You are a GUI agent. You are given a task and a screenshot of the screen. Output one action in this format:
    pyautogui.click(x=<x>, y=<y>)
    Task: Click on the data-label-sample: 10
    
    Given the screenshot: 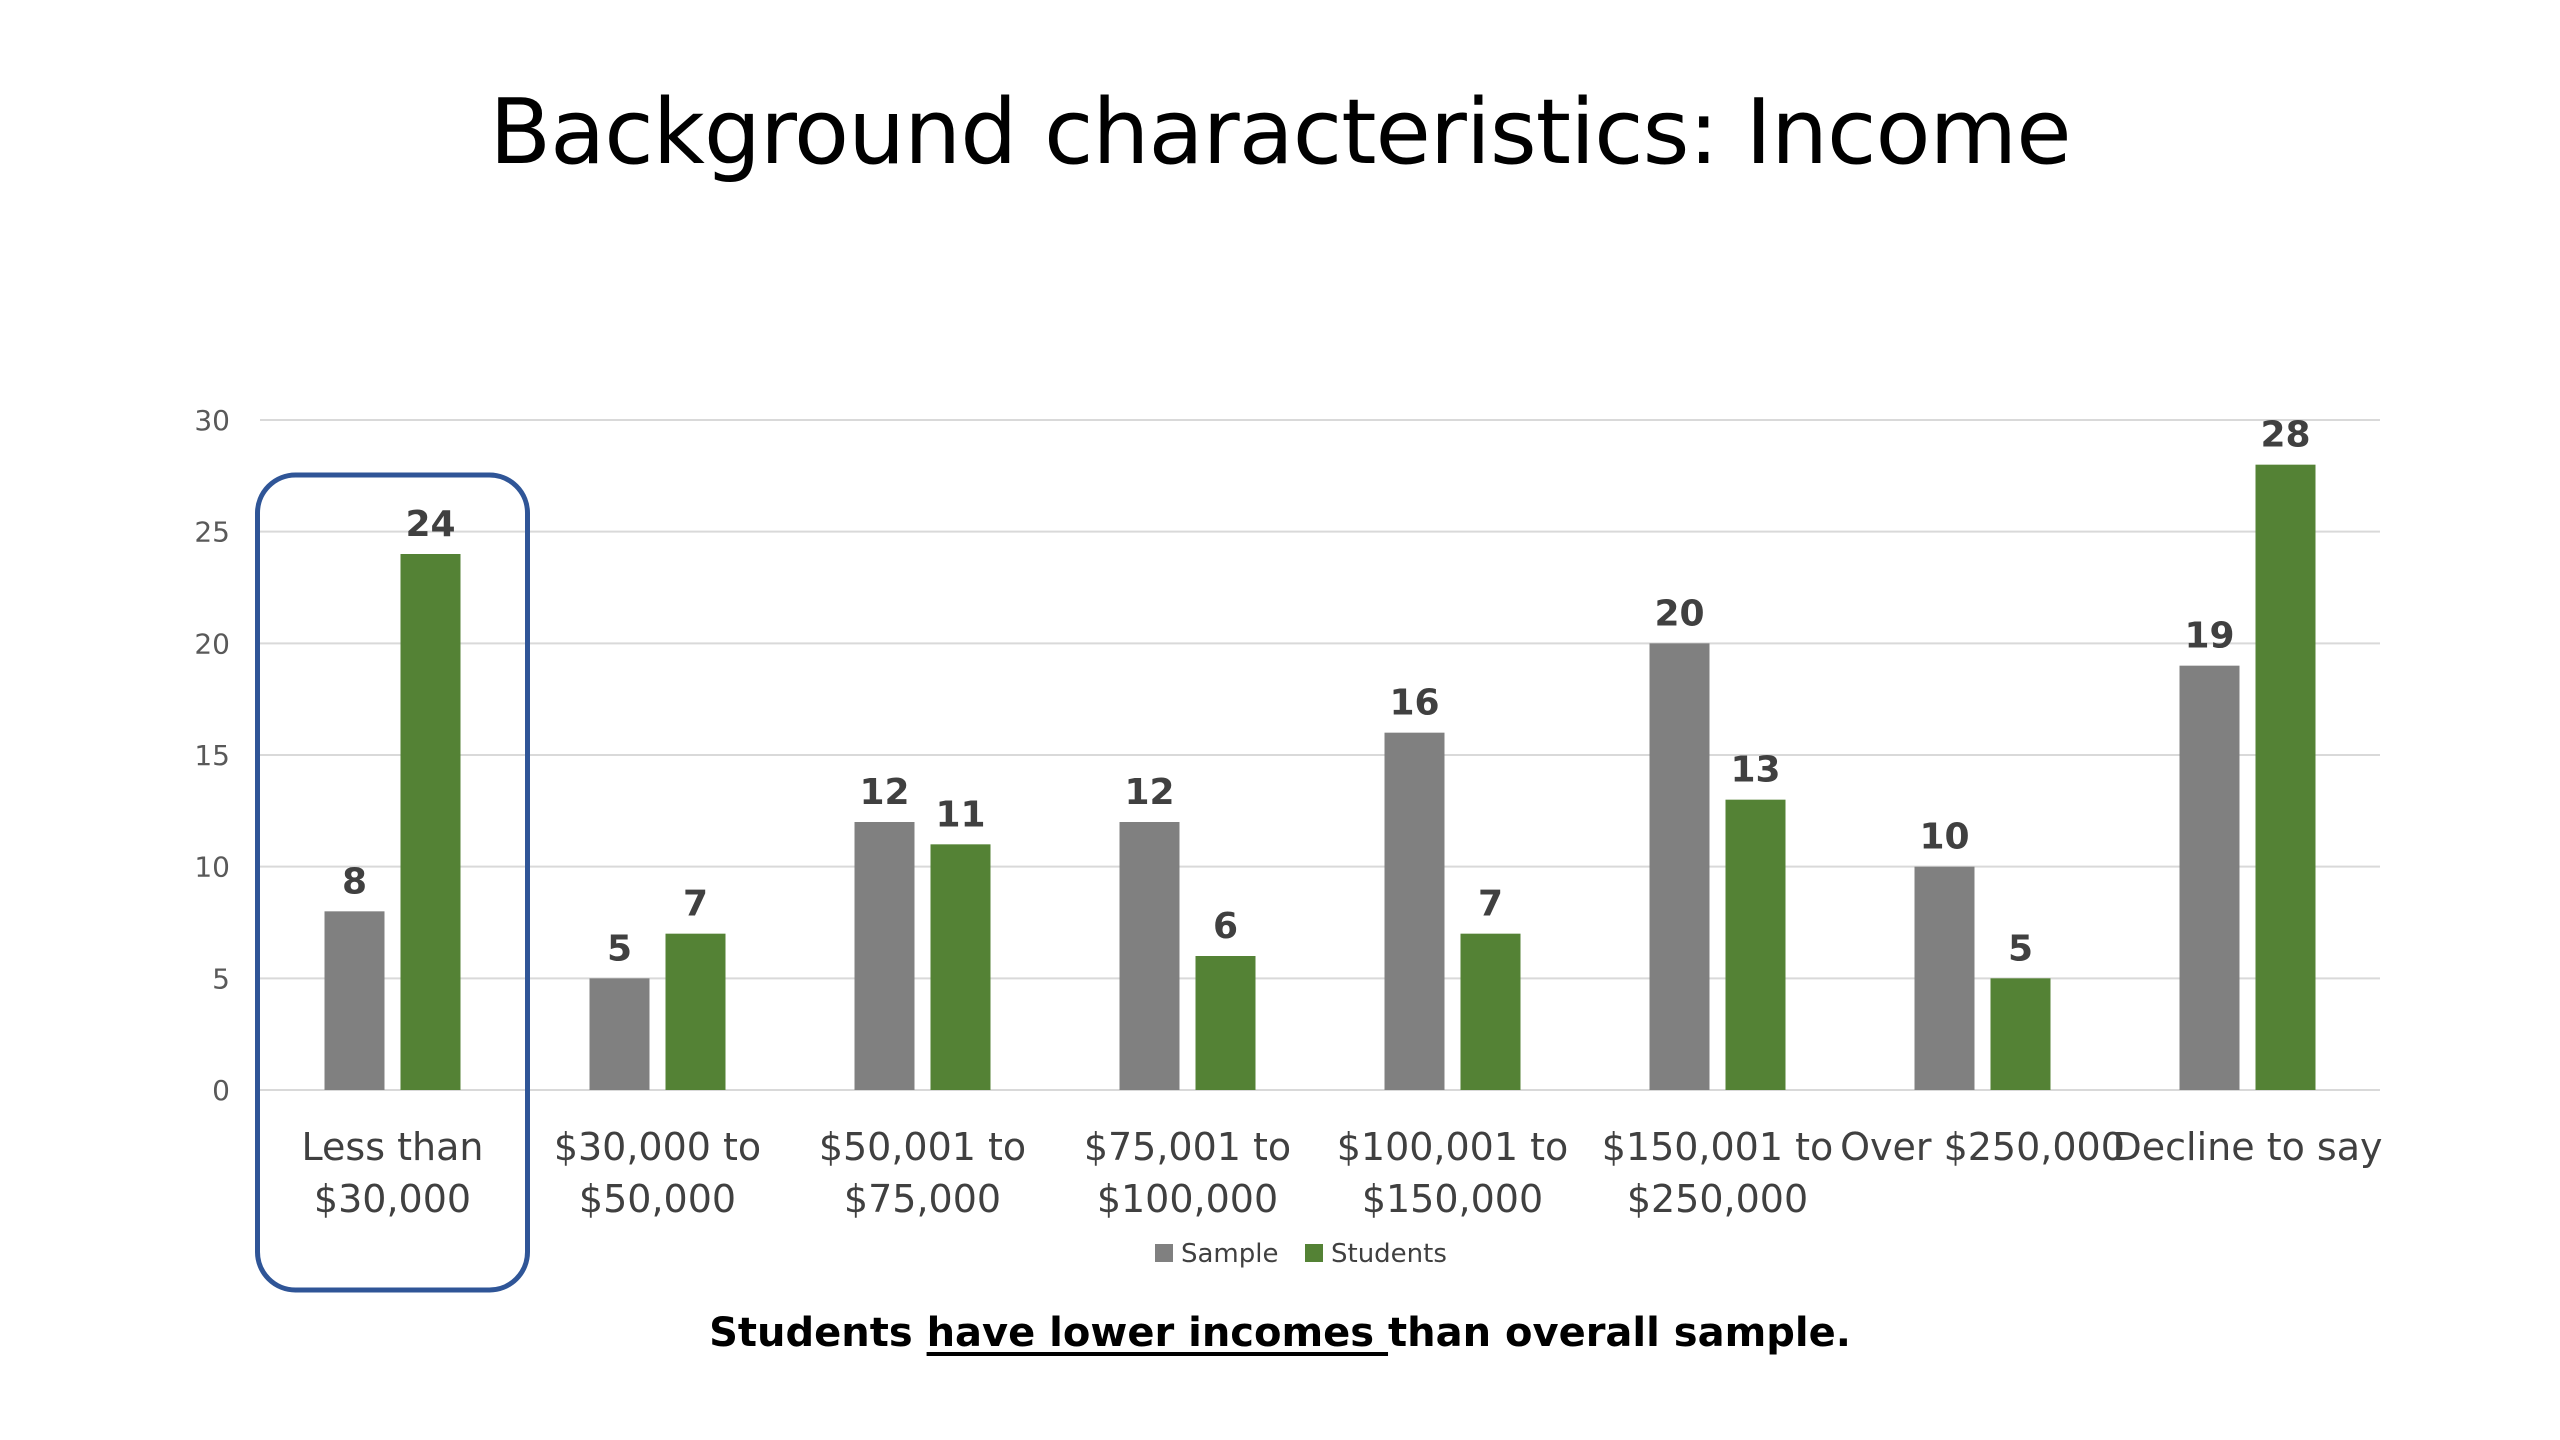 What is the action you would take?
    pyautogui.click(x=1944, y=837)
    